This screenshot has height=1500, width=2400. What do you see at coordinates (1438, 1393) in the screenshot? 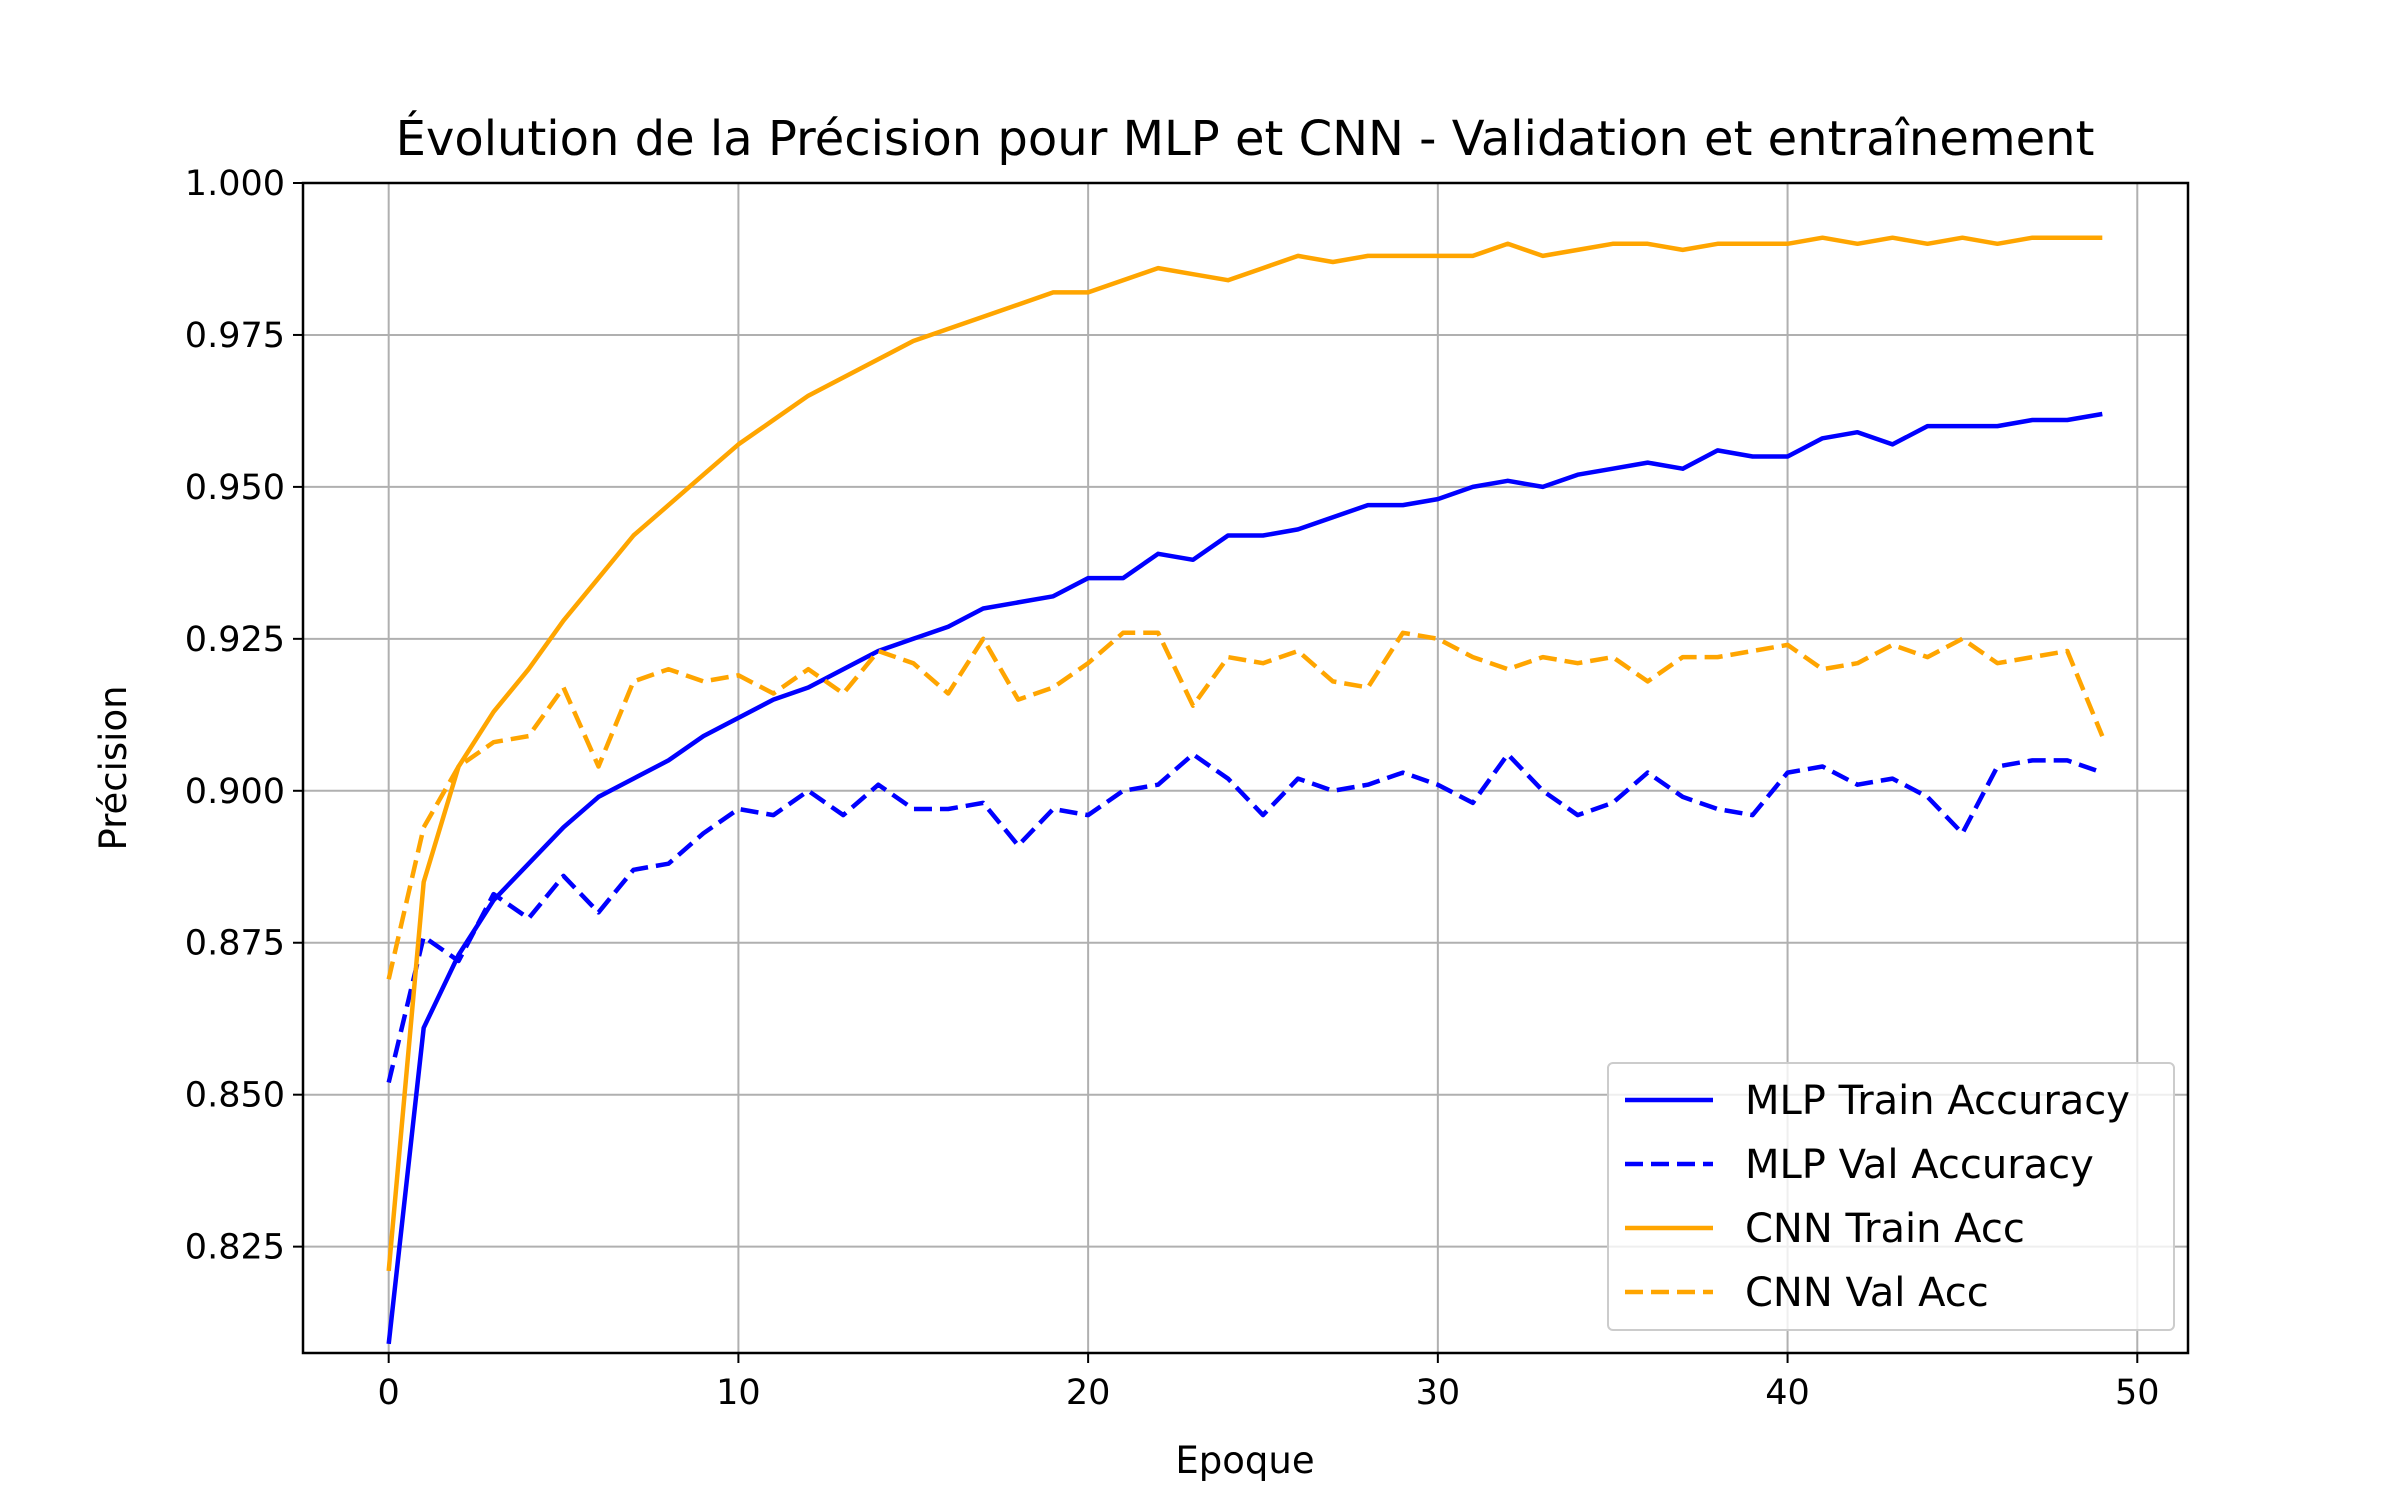
I see `x-tick-label: 30` at bounding box center [1438, 1393].